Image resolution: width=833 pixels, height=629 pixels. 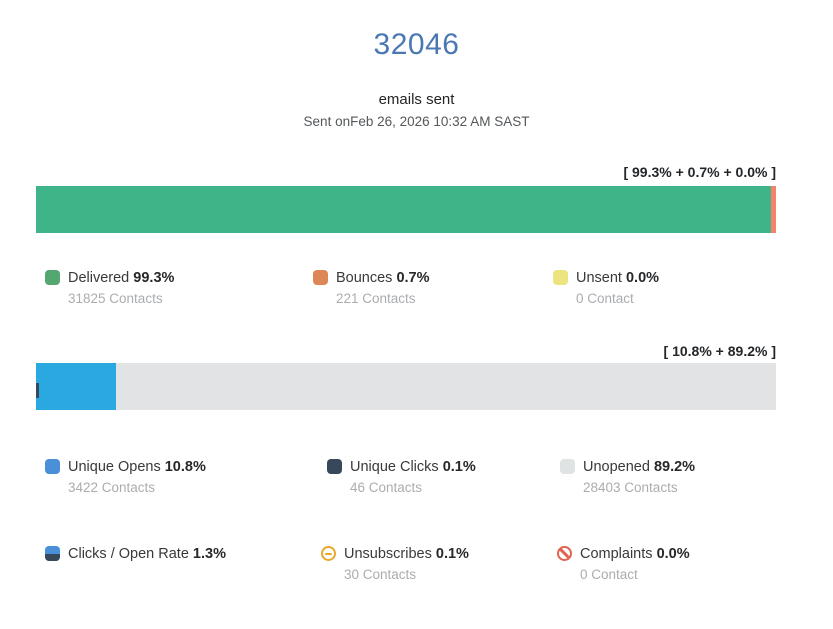 What do you see at coordinates (605, 298) in the screenshot?
I see `unsent-contacts: 0 Contact` at bounding box center [605, 298].